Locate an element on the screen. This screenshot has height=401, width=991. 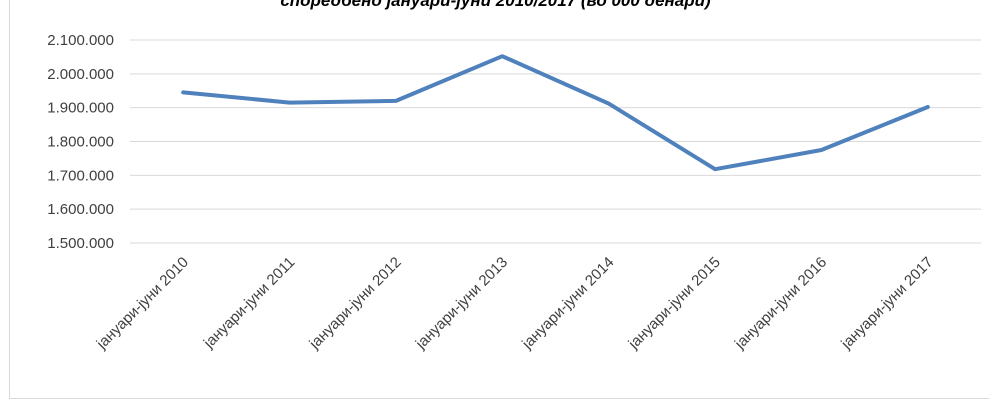
y-tick-label: 2.000.000 is located at coordinates (80, 74).